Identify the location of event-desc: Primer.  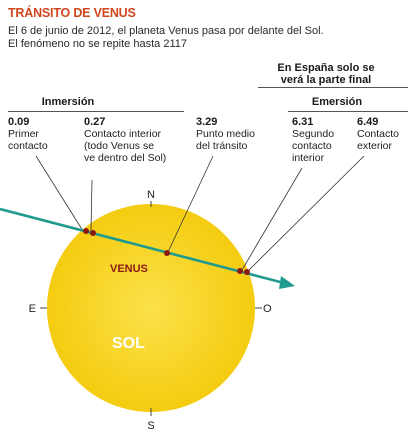
(23, 134).